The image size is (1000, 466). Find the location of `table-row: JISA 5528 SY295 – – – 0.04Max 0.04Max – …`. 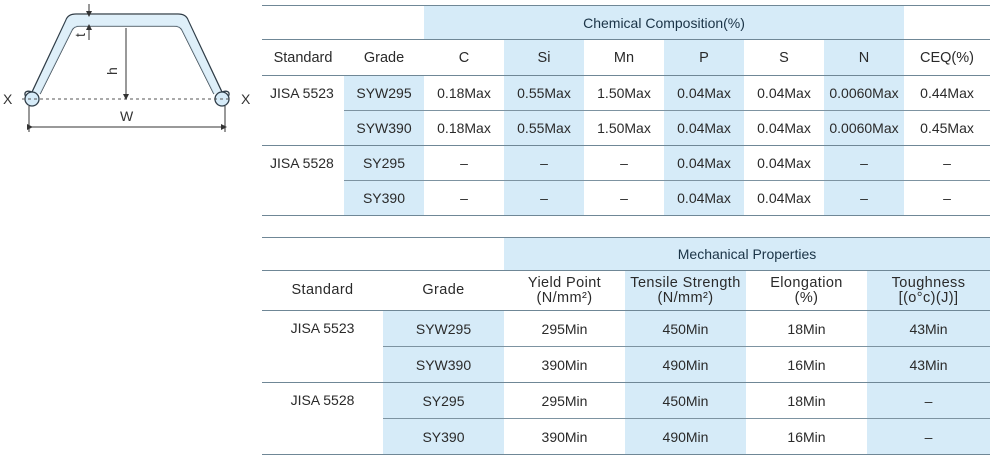

table-row: JISA 5528 SY295 – – – 0.04Max 0.04Max – … is located at coordinates (626, 180).